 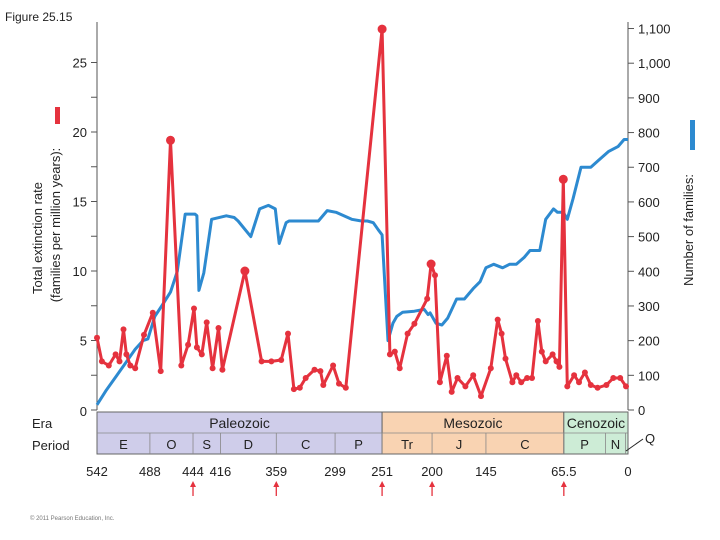 What do you see at coordinates (80, 202) in the screenshot?
I see `left-tick-label: 15` at bounding box center [80, 202].